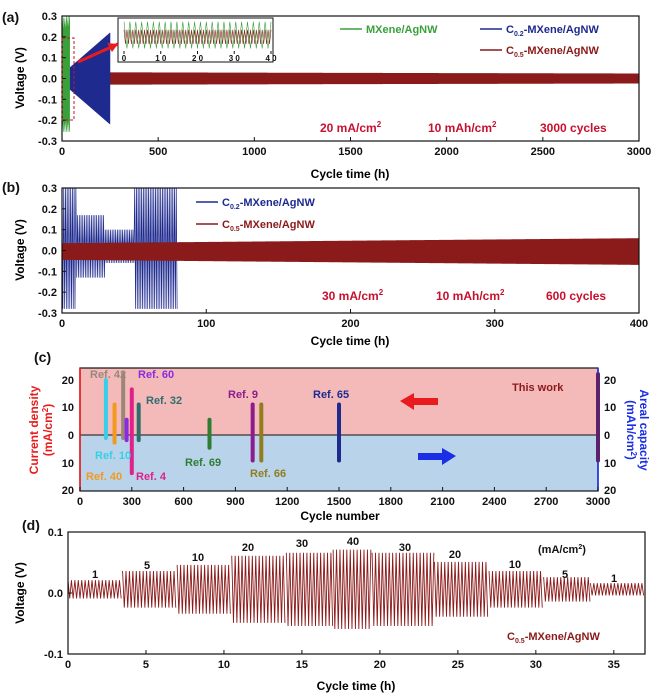 Image resolution: width=670 pixels, height=699 pixels. Describe the element at coordinates (610, 408) in the screenshot. I see `panel-c-ytick-right: 10` at that location.